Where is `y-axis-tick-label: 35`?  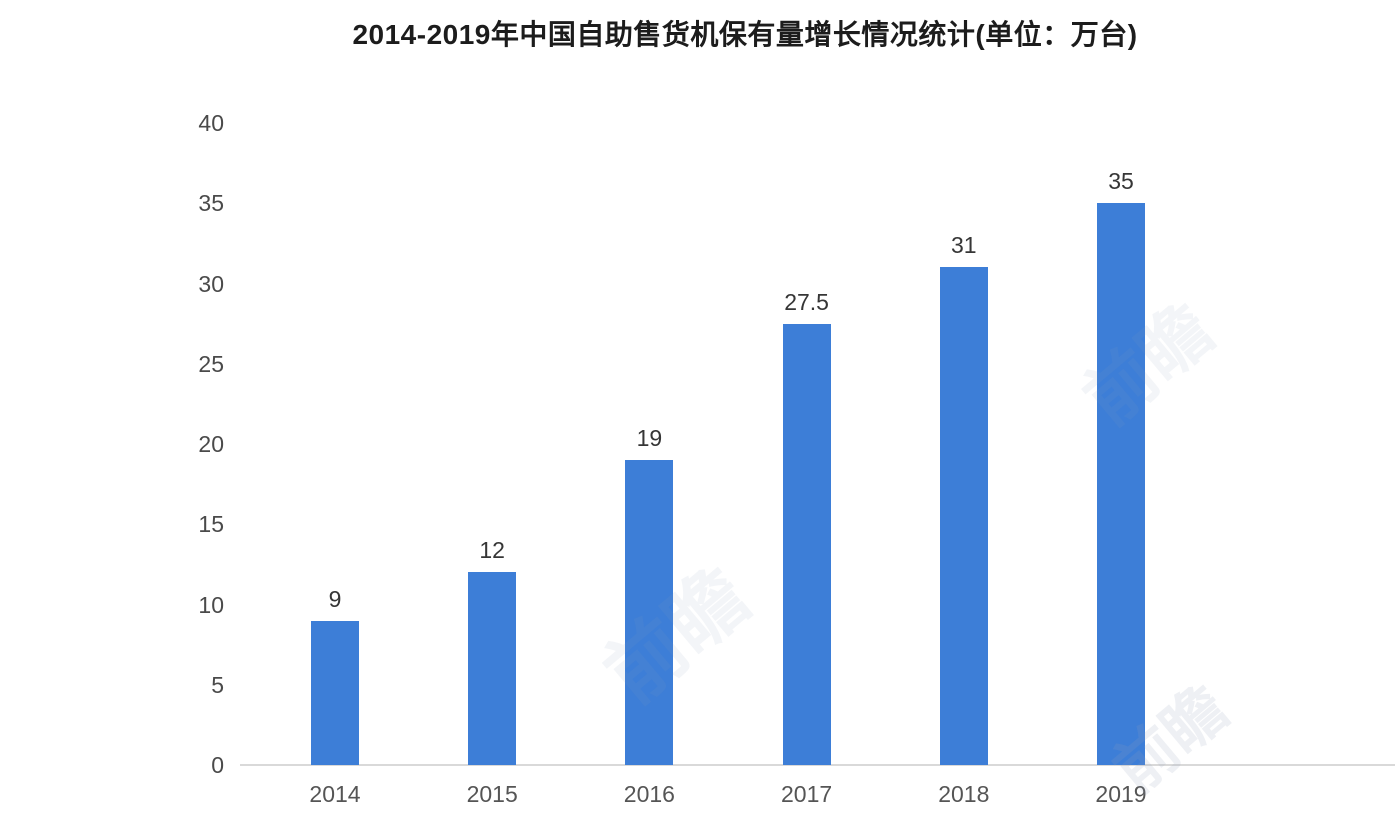
y-axis-tick-label: 35 is located at coordinates (211, 203).